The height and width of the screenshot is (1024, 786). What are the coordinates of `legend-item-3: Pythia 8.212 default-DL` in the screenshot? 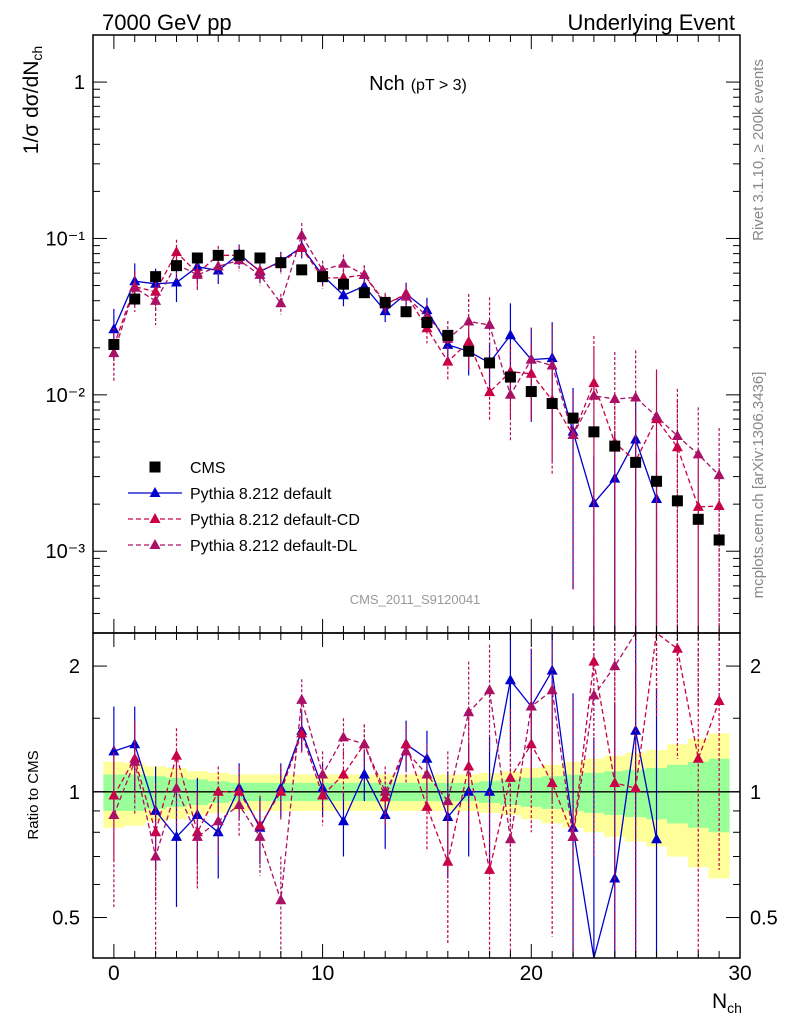 It's located at (242, 546).